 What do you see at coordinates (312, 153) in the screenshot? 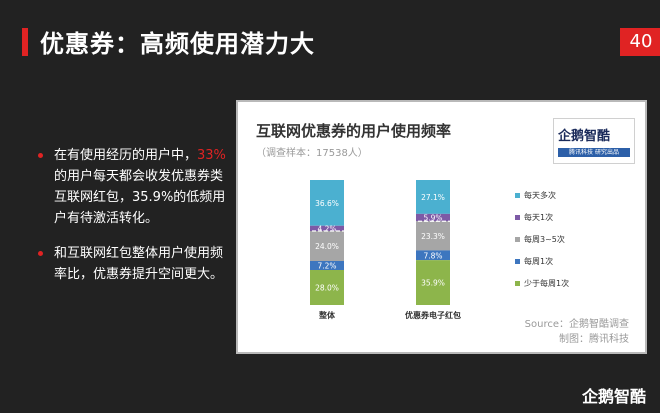
I see `chart-subtitle: （调查样本：17538人）` at bounding box center [312, 153].